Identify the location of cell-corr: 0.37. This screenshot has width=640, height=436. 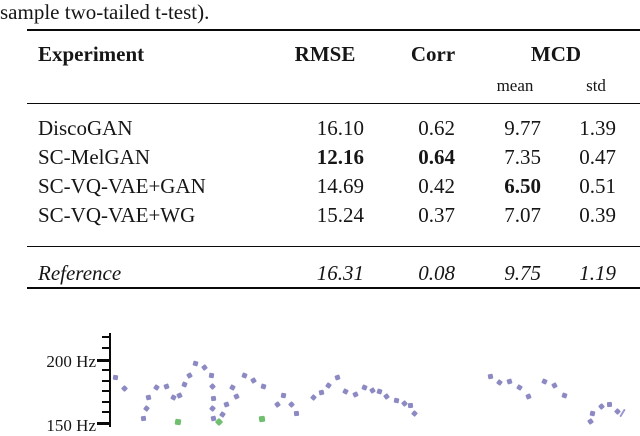
(436, 215).